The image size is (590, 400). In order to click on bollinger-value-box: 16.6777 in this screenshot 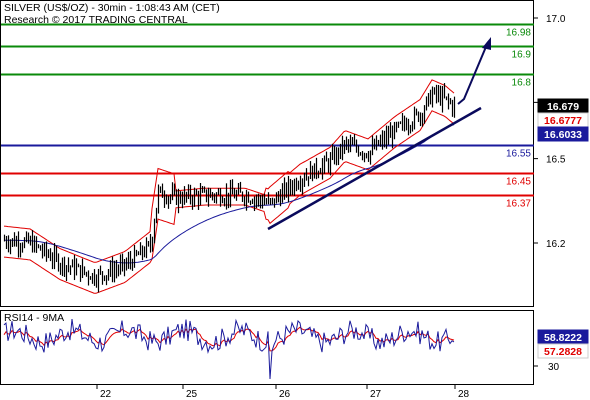, I will do `click(563, 121)`.